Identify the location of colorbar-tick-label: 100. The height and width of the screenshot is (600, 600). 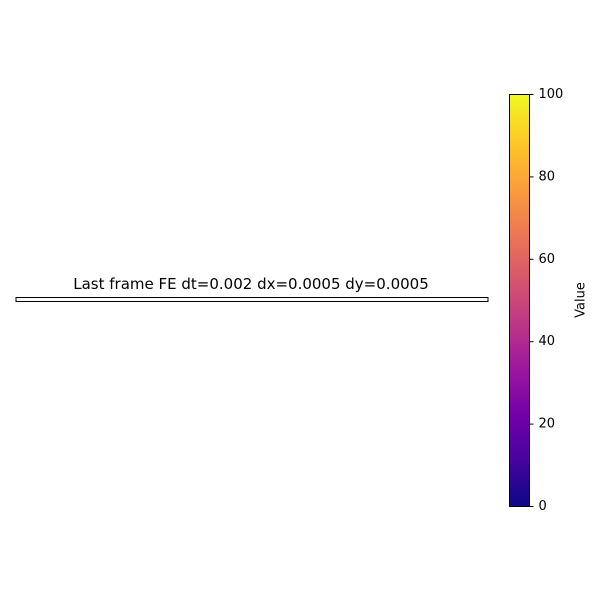
(551, 94).